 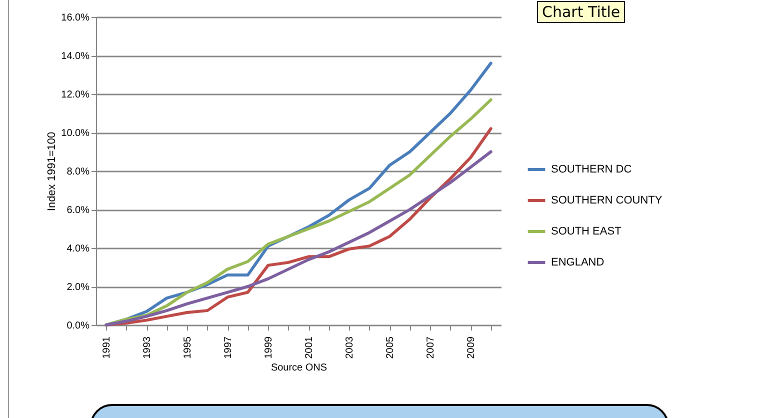 I want to click on x-tick-label: 2001, so click(x=310, y=347).